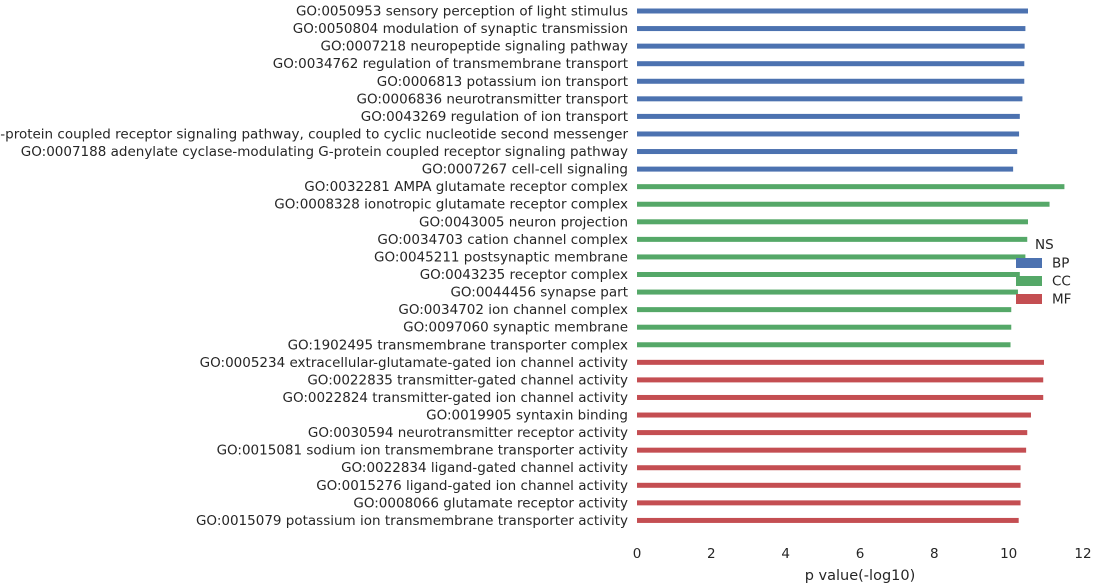 This screenshot has height=587, width=1097. What do you see at coordinates (1043, 272) in the screenshot?
I see `legend: NS BP CC MF` at bounding box center [1043, 272].